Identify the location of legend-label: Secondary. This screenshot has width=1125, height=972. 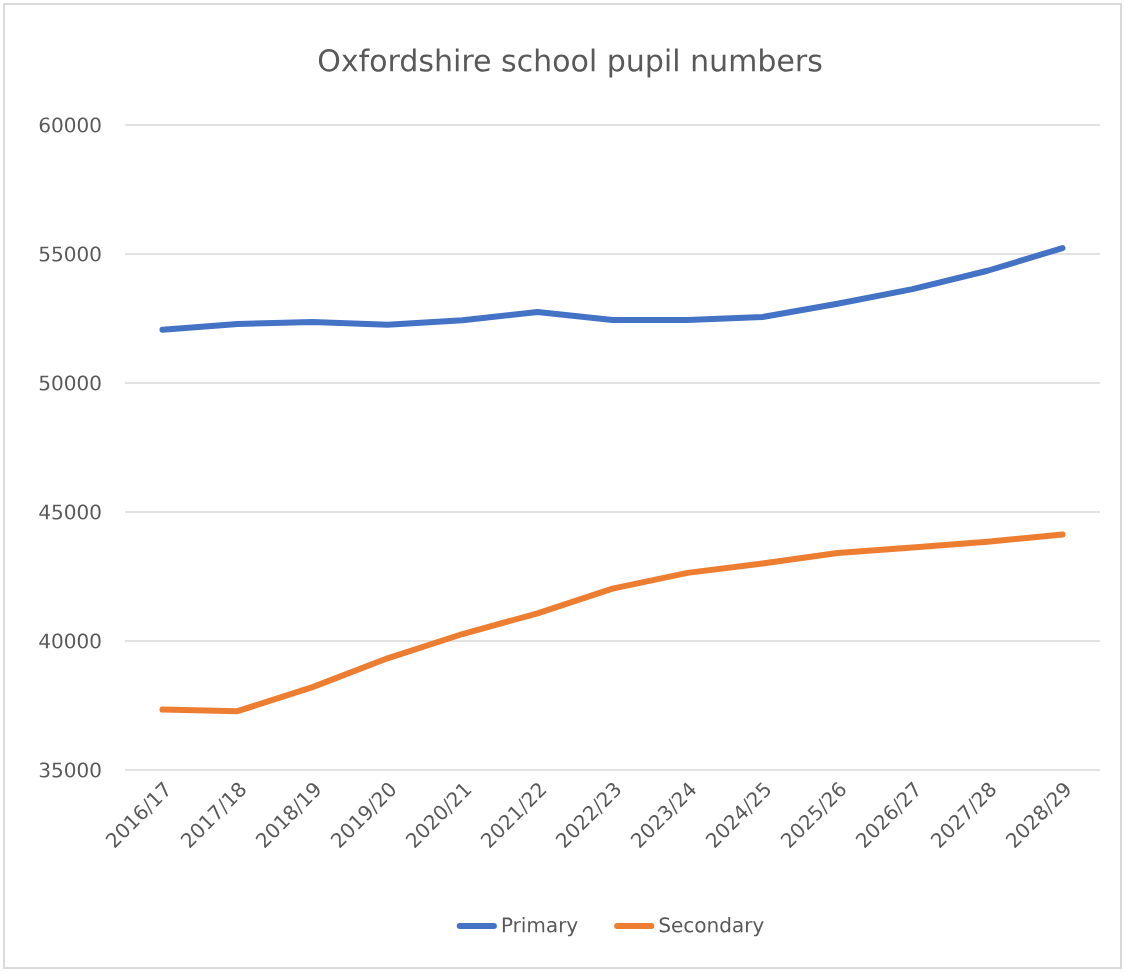
(711, 926).